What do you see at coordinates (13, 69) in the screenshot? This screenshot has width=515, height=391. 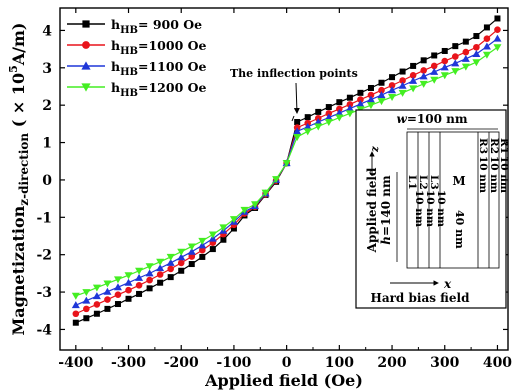 I see `y-title-exponent: 5` at bounding box center [13, 69].